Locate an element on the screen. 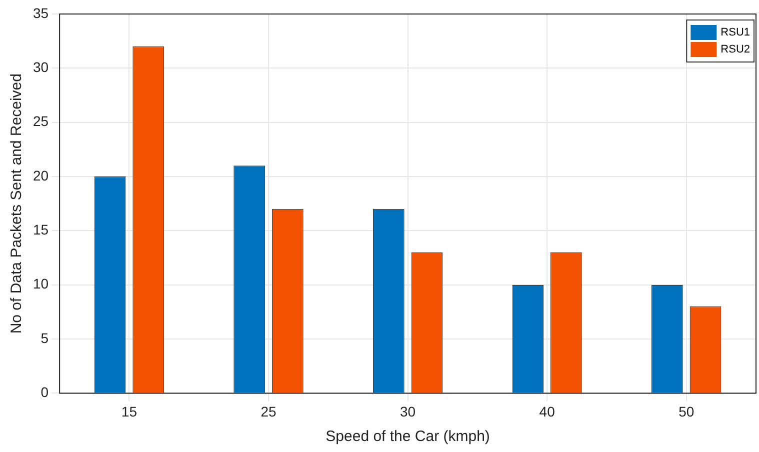 This screenshot has width=759, height=452. y-tick-label: 20 is located at coordinates (40, 175).